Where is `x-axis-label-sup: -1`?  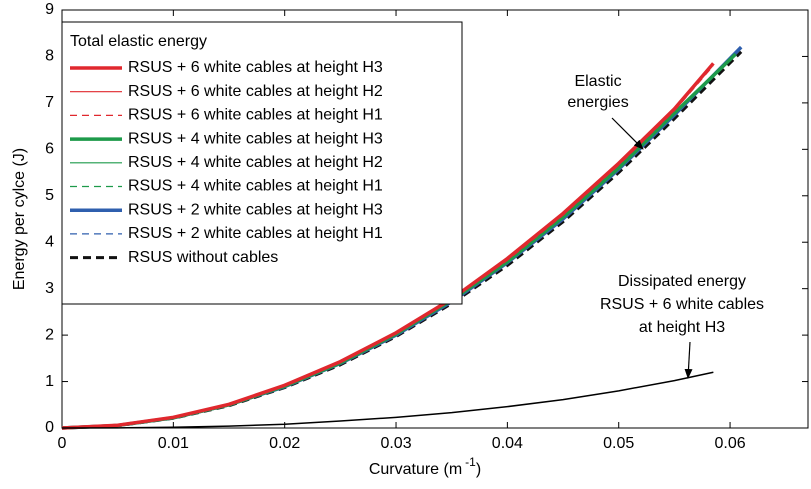 x-axis-label-sup: -1 is located at coordinates (470, 462).